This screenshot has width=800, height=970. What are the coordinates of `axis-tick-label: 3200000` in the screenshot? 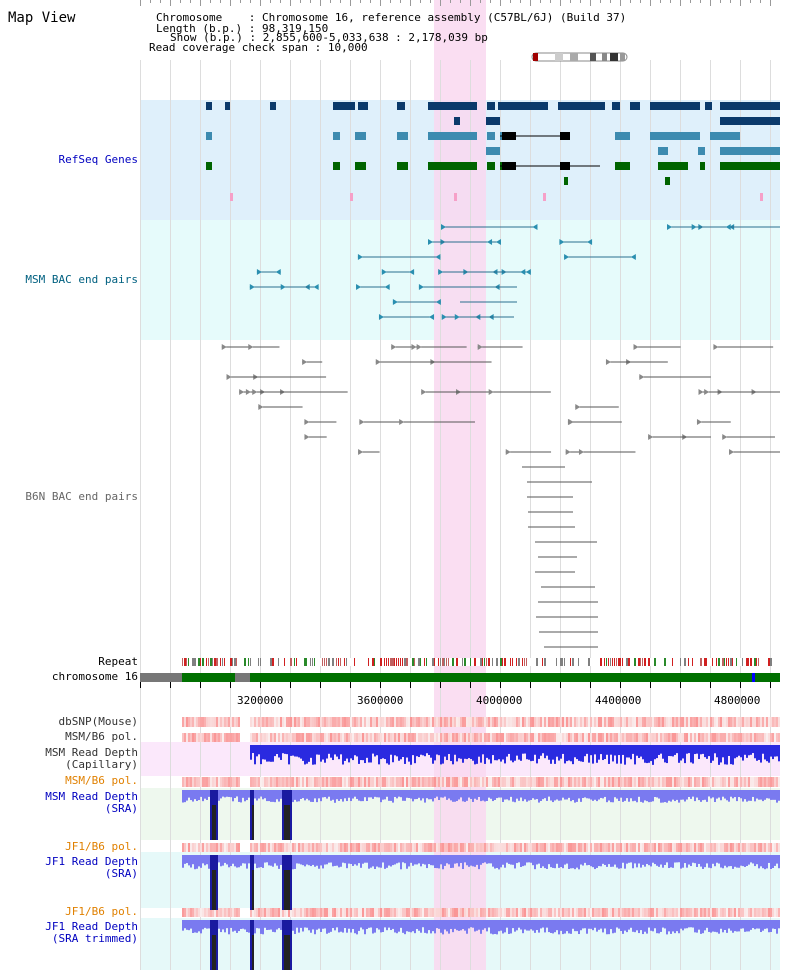 It's located at (260, 700).